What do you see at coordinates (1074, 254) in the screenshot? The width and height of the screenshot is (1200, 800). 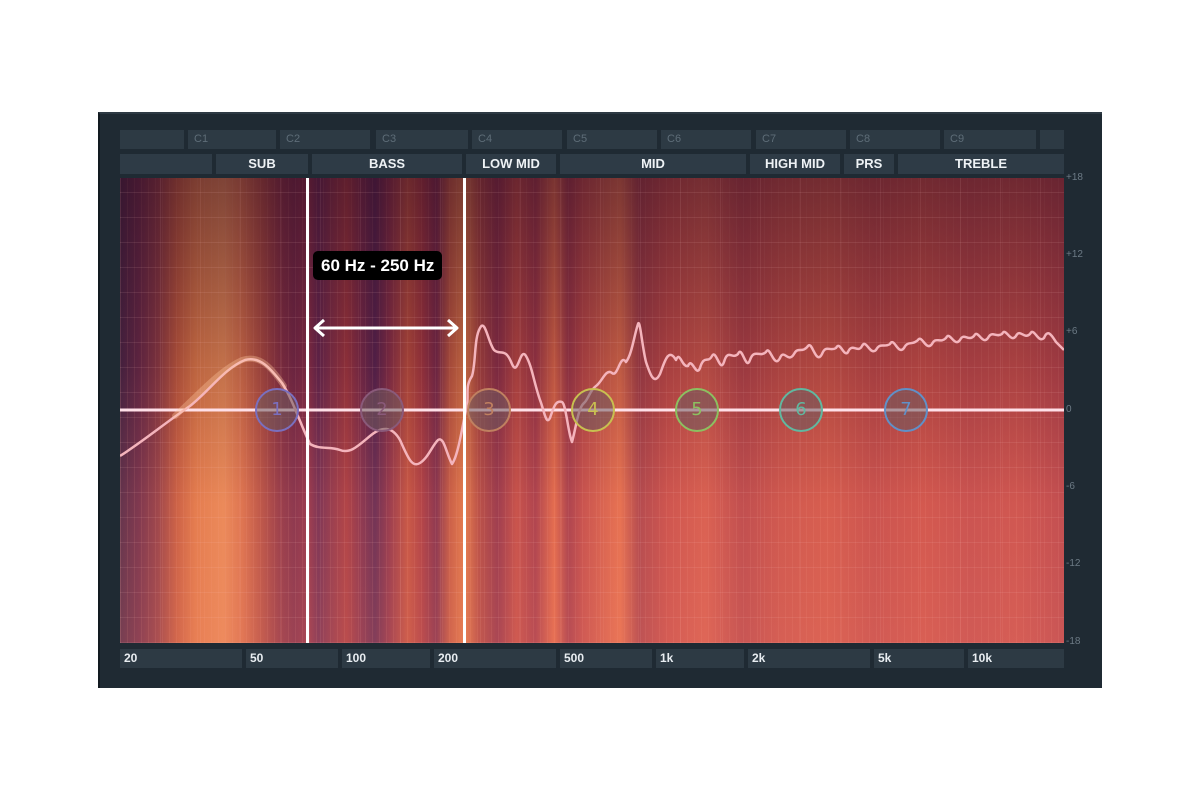 I see `db-label: +12` at bounding box center [1074, 254].